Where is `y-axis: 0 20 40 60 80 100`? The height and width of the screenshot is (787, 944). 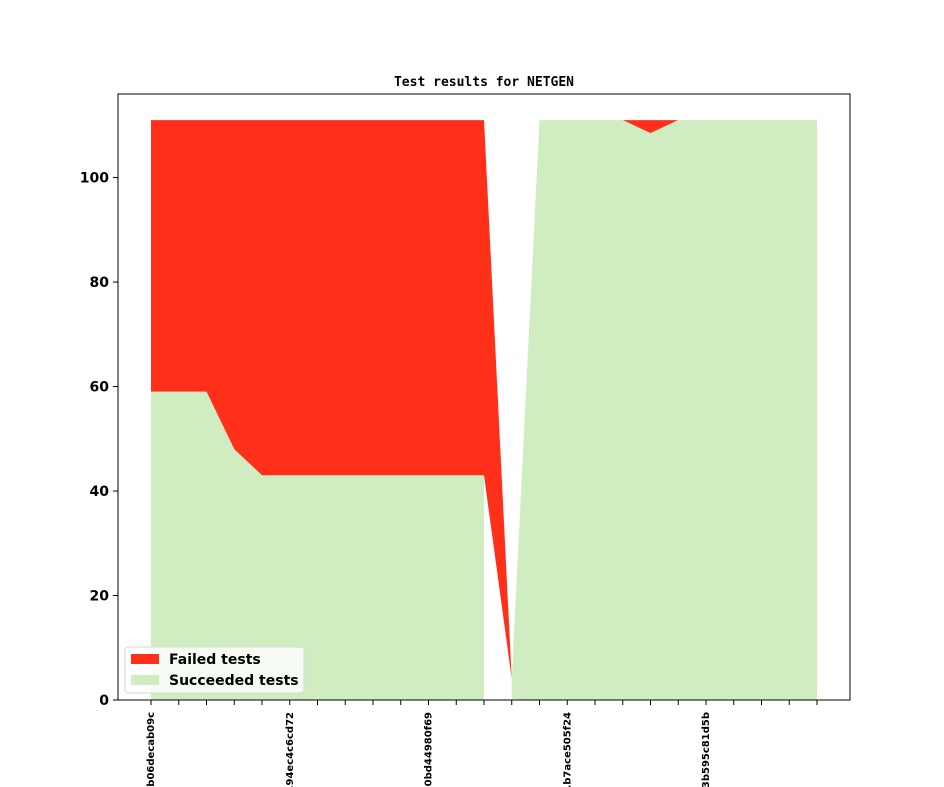
y-axis: 0 20 40 60 80 100 is located at coordinates (99, 440).